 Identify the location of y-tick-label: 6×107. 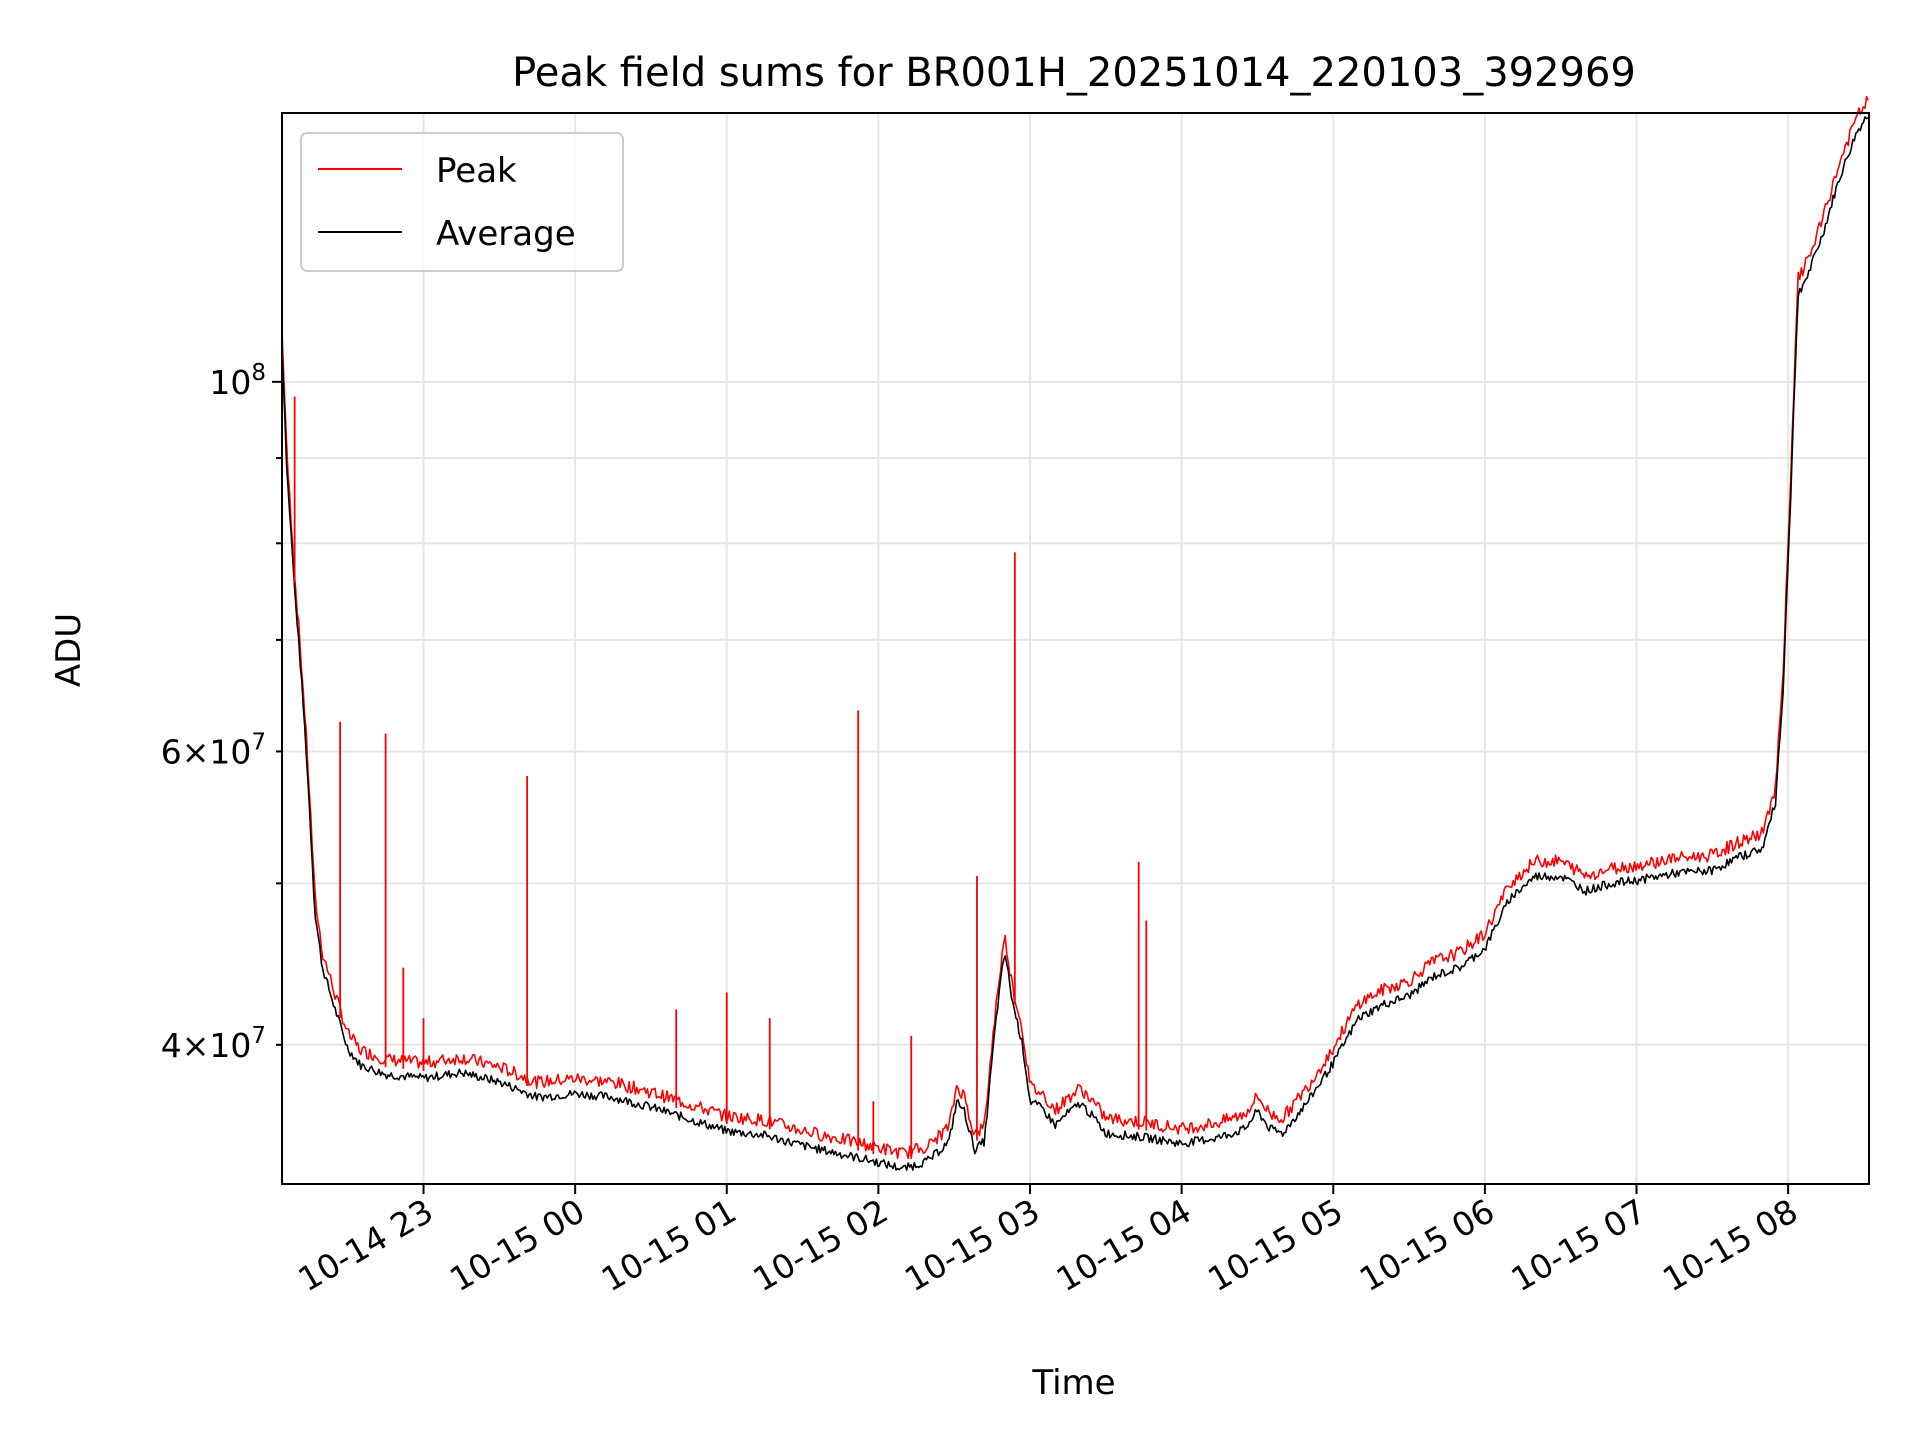
(213, 750).